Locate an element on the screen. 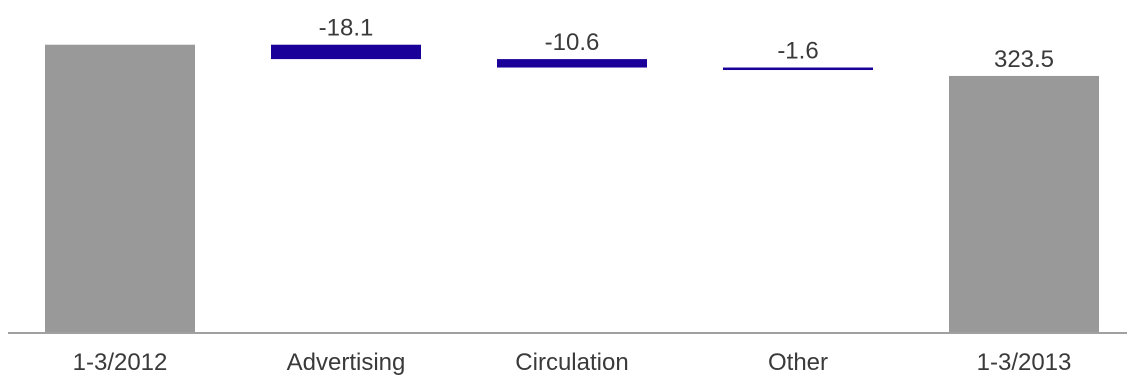 The height and width of the screenshot is (380, 1127). x-tick-label: Other is located at coordinates (798, 362).